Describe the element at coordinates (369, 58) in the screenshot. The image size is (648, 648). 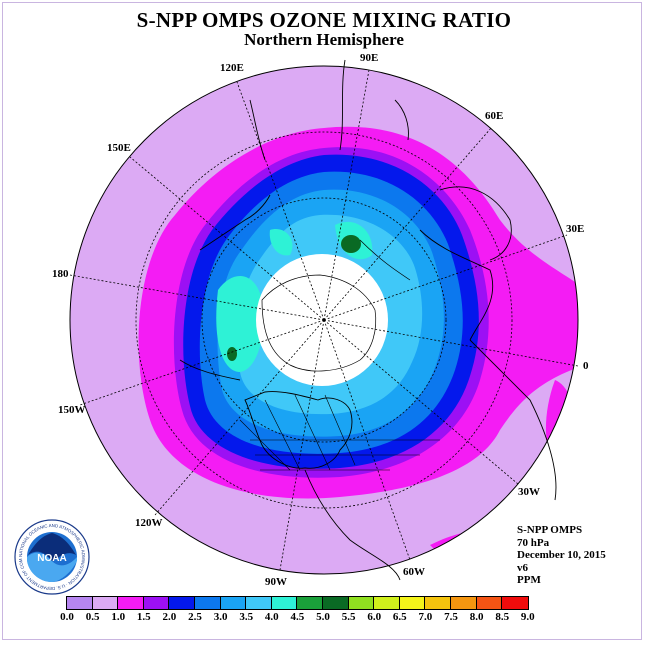
I see `longitude-label: 90E` at that location.